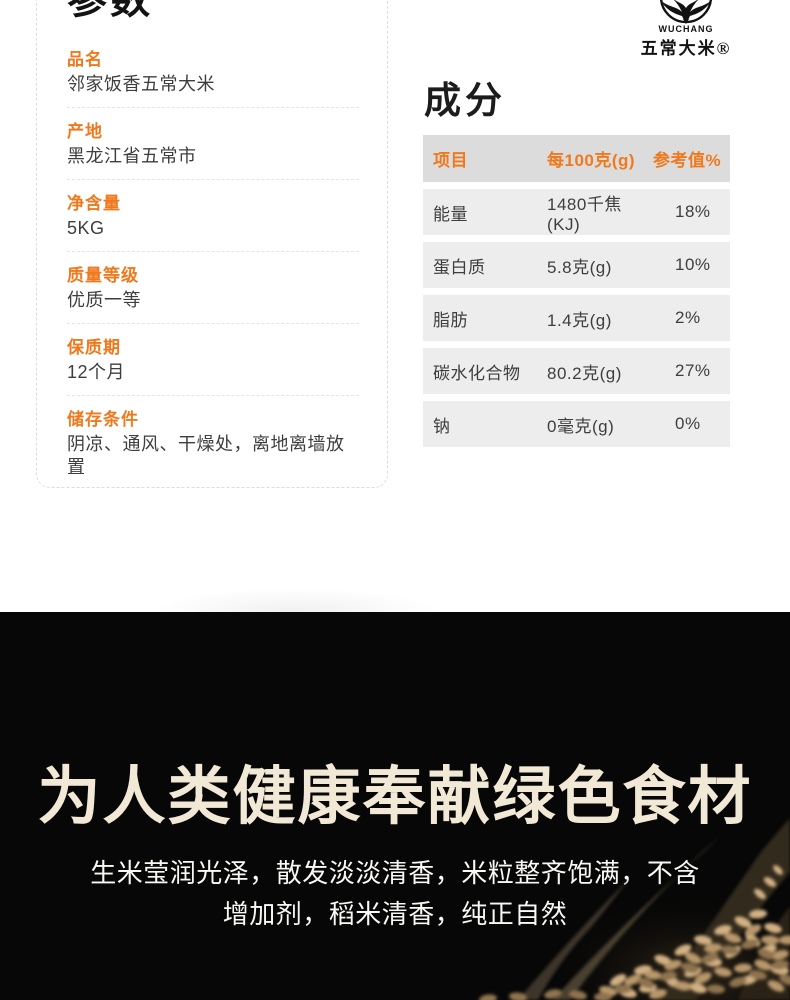 This screenshot has width=790, height=1000. Describe the element at coordinates (579, 320) in the screenshot. I see `cell-amount: 1.4克(g)` at that location.